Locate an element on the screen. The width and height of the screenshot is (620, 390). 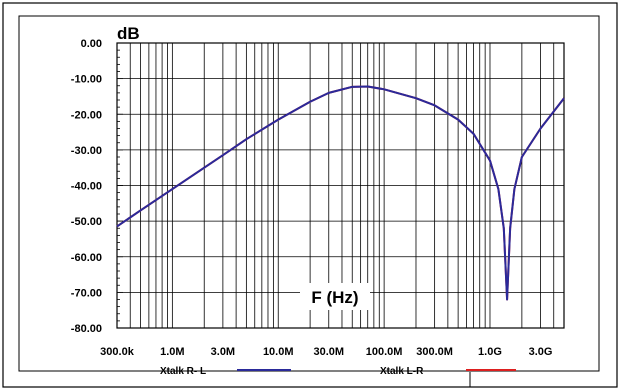
y-axis-label: dB is located at coordinates (128, 33).